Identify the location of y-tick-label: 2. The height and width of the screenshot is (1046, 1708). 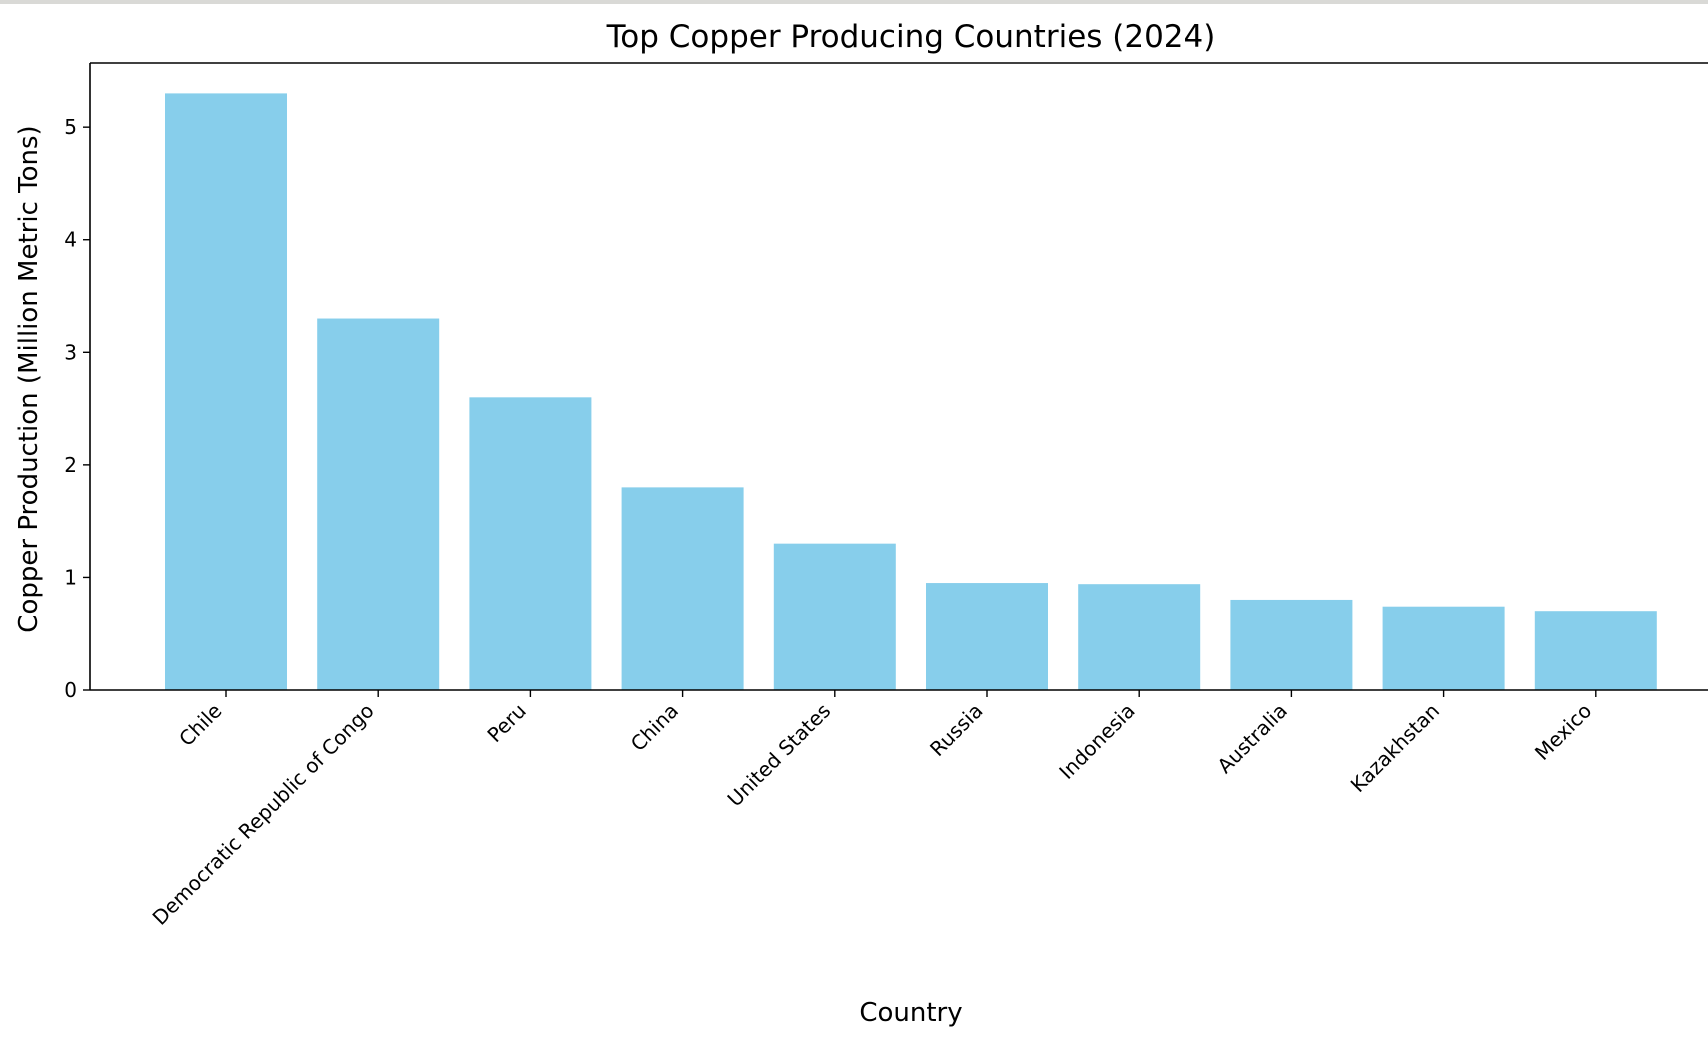
(70, 465).